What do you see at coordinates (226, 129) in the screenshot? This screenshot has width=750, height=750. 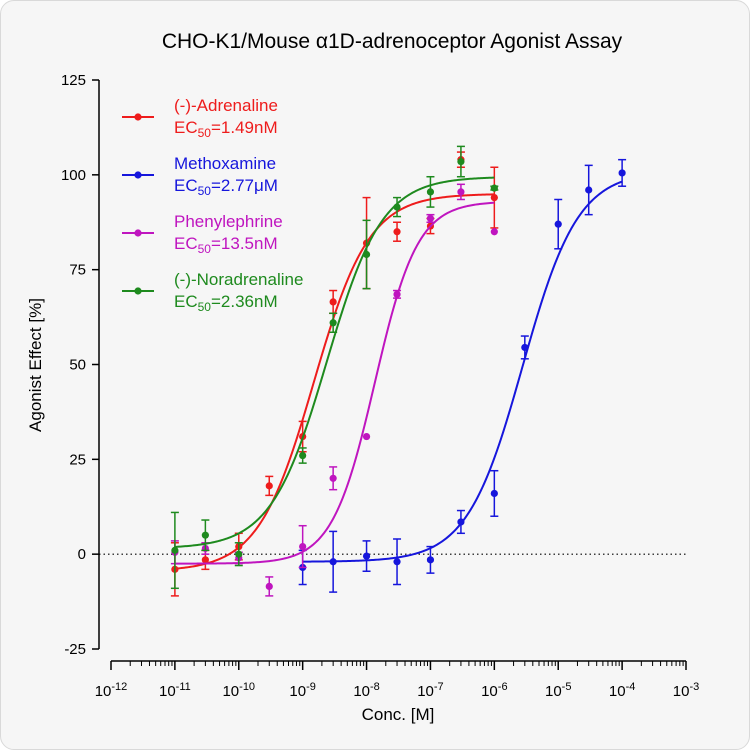 I see `legend-ec50-label: EC50=1.49nM` at bounding box center [226, 129].